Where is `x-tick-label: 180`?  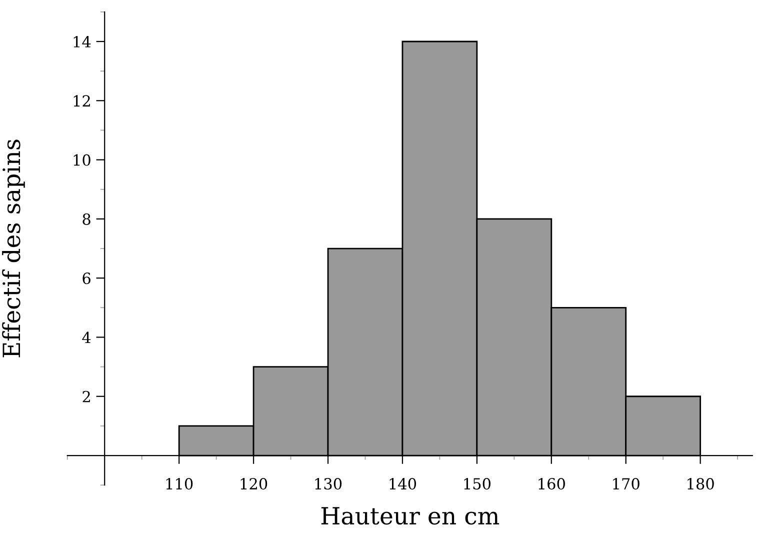
x-tick-label: 180 is located at coordinates (701, 484).